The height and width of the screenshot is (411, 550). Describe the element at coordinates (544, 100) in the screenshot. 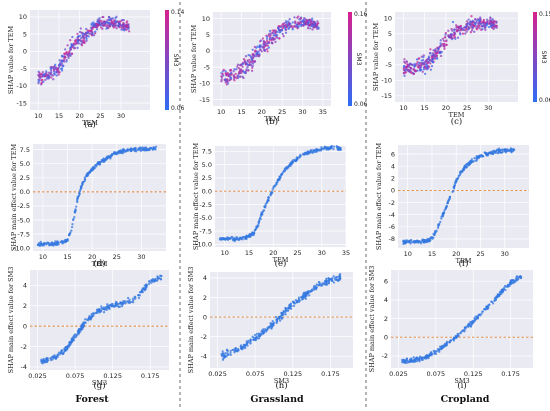

I see `colorbar-min-label: 0.06` at that location.